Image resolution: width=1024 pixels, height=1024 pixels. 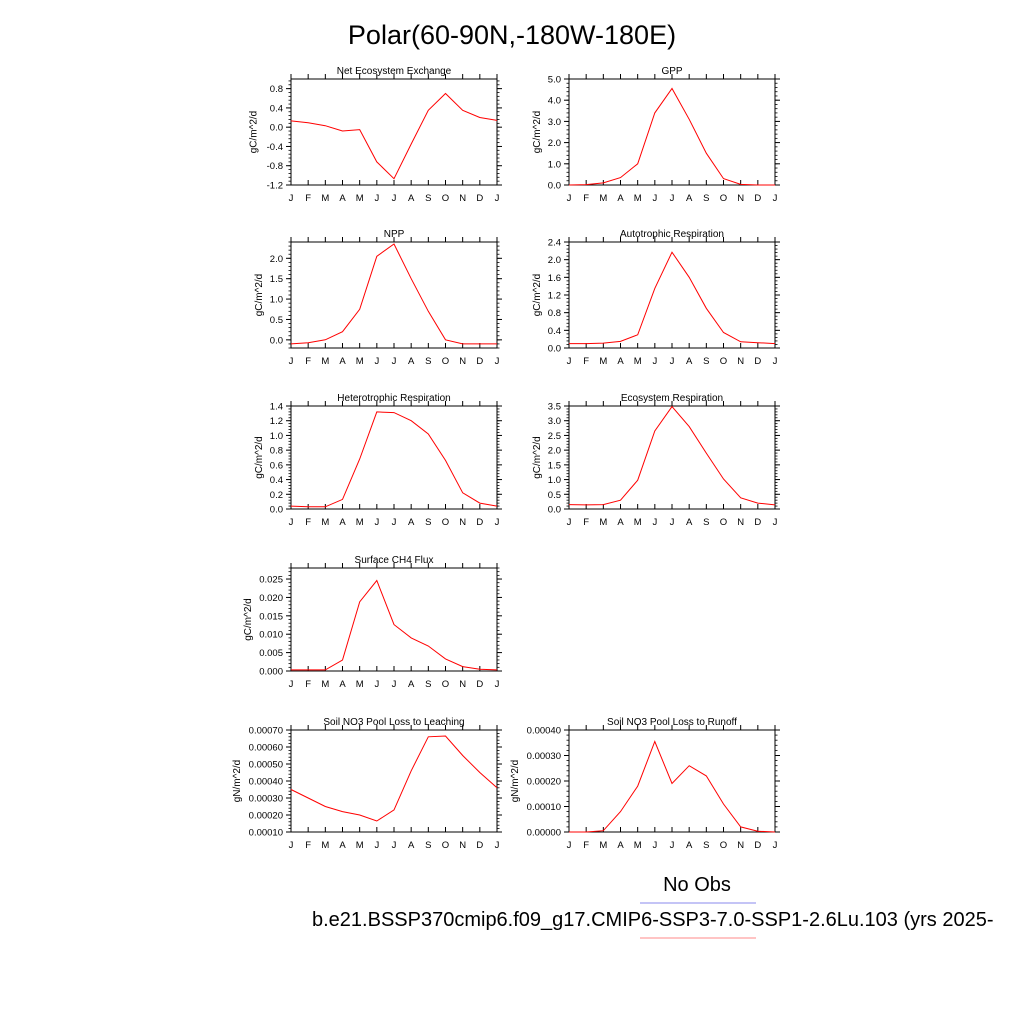 What do you see at coordinates (554, 407) in the screenshot?
I see `y-tick-label: 3.5` at bounding box center [554, 407].